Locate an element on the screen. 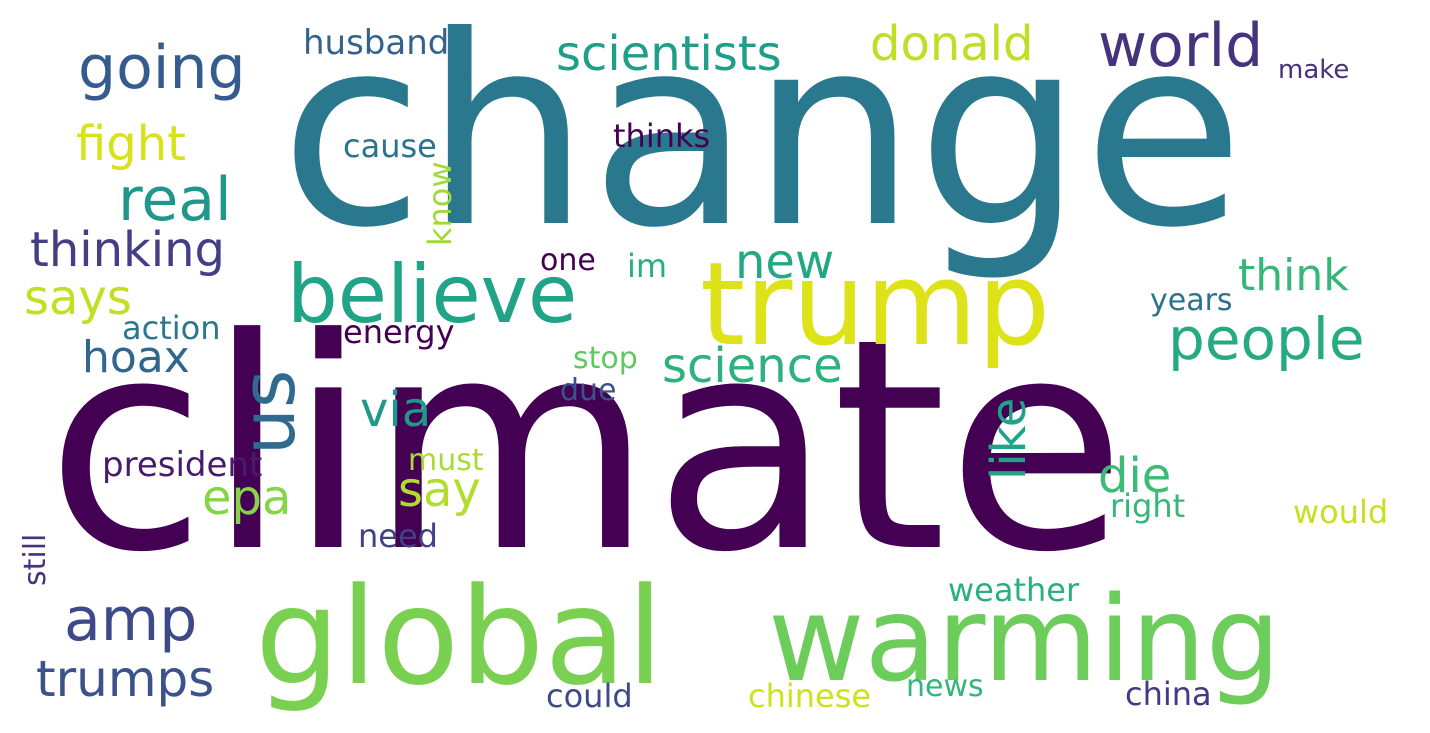  word-trump: trump is located at coordinates (875, 305).